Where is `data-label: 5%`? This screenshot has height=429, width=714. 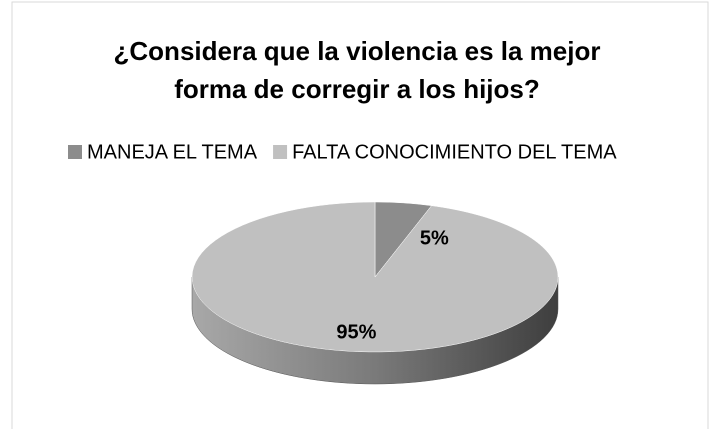 data-label: 5% is located at coordinates (434, 238).